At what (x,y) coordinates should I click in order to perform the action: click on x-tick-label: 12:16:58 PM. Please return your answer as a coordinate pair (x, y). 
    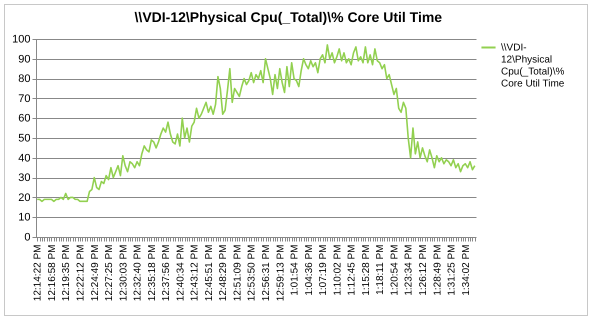
    Looking at the image, I should click on (52, 273).